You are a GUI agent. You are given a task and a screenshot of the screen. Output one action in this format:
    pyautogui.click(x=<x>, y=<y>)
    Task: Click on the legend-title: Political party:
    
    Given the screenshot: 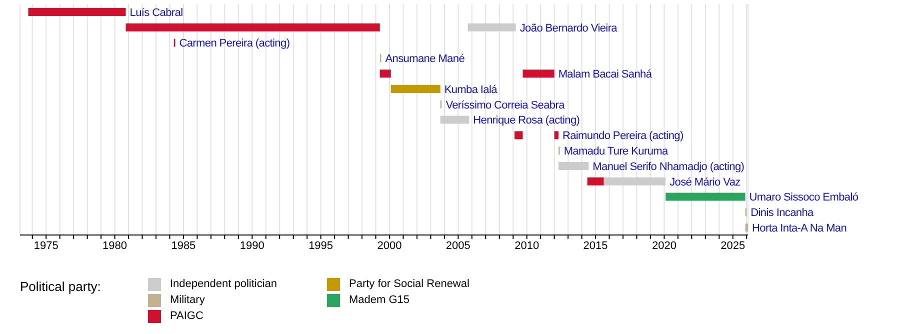 What is the action you would take?
    pyautogui.click(x=61, y=287)
    